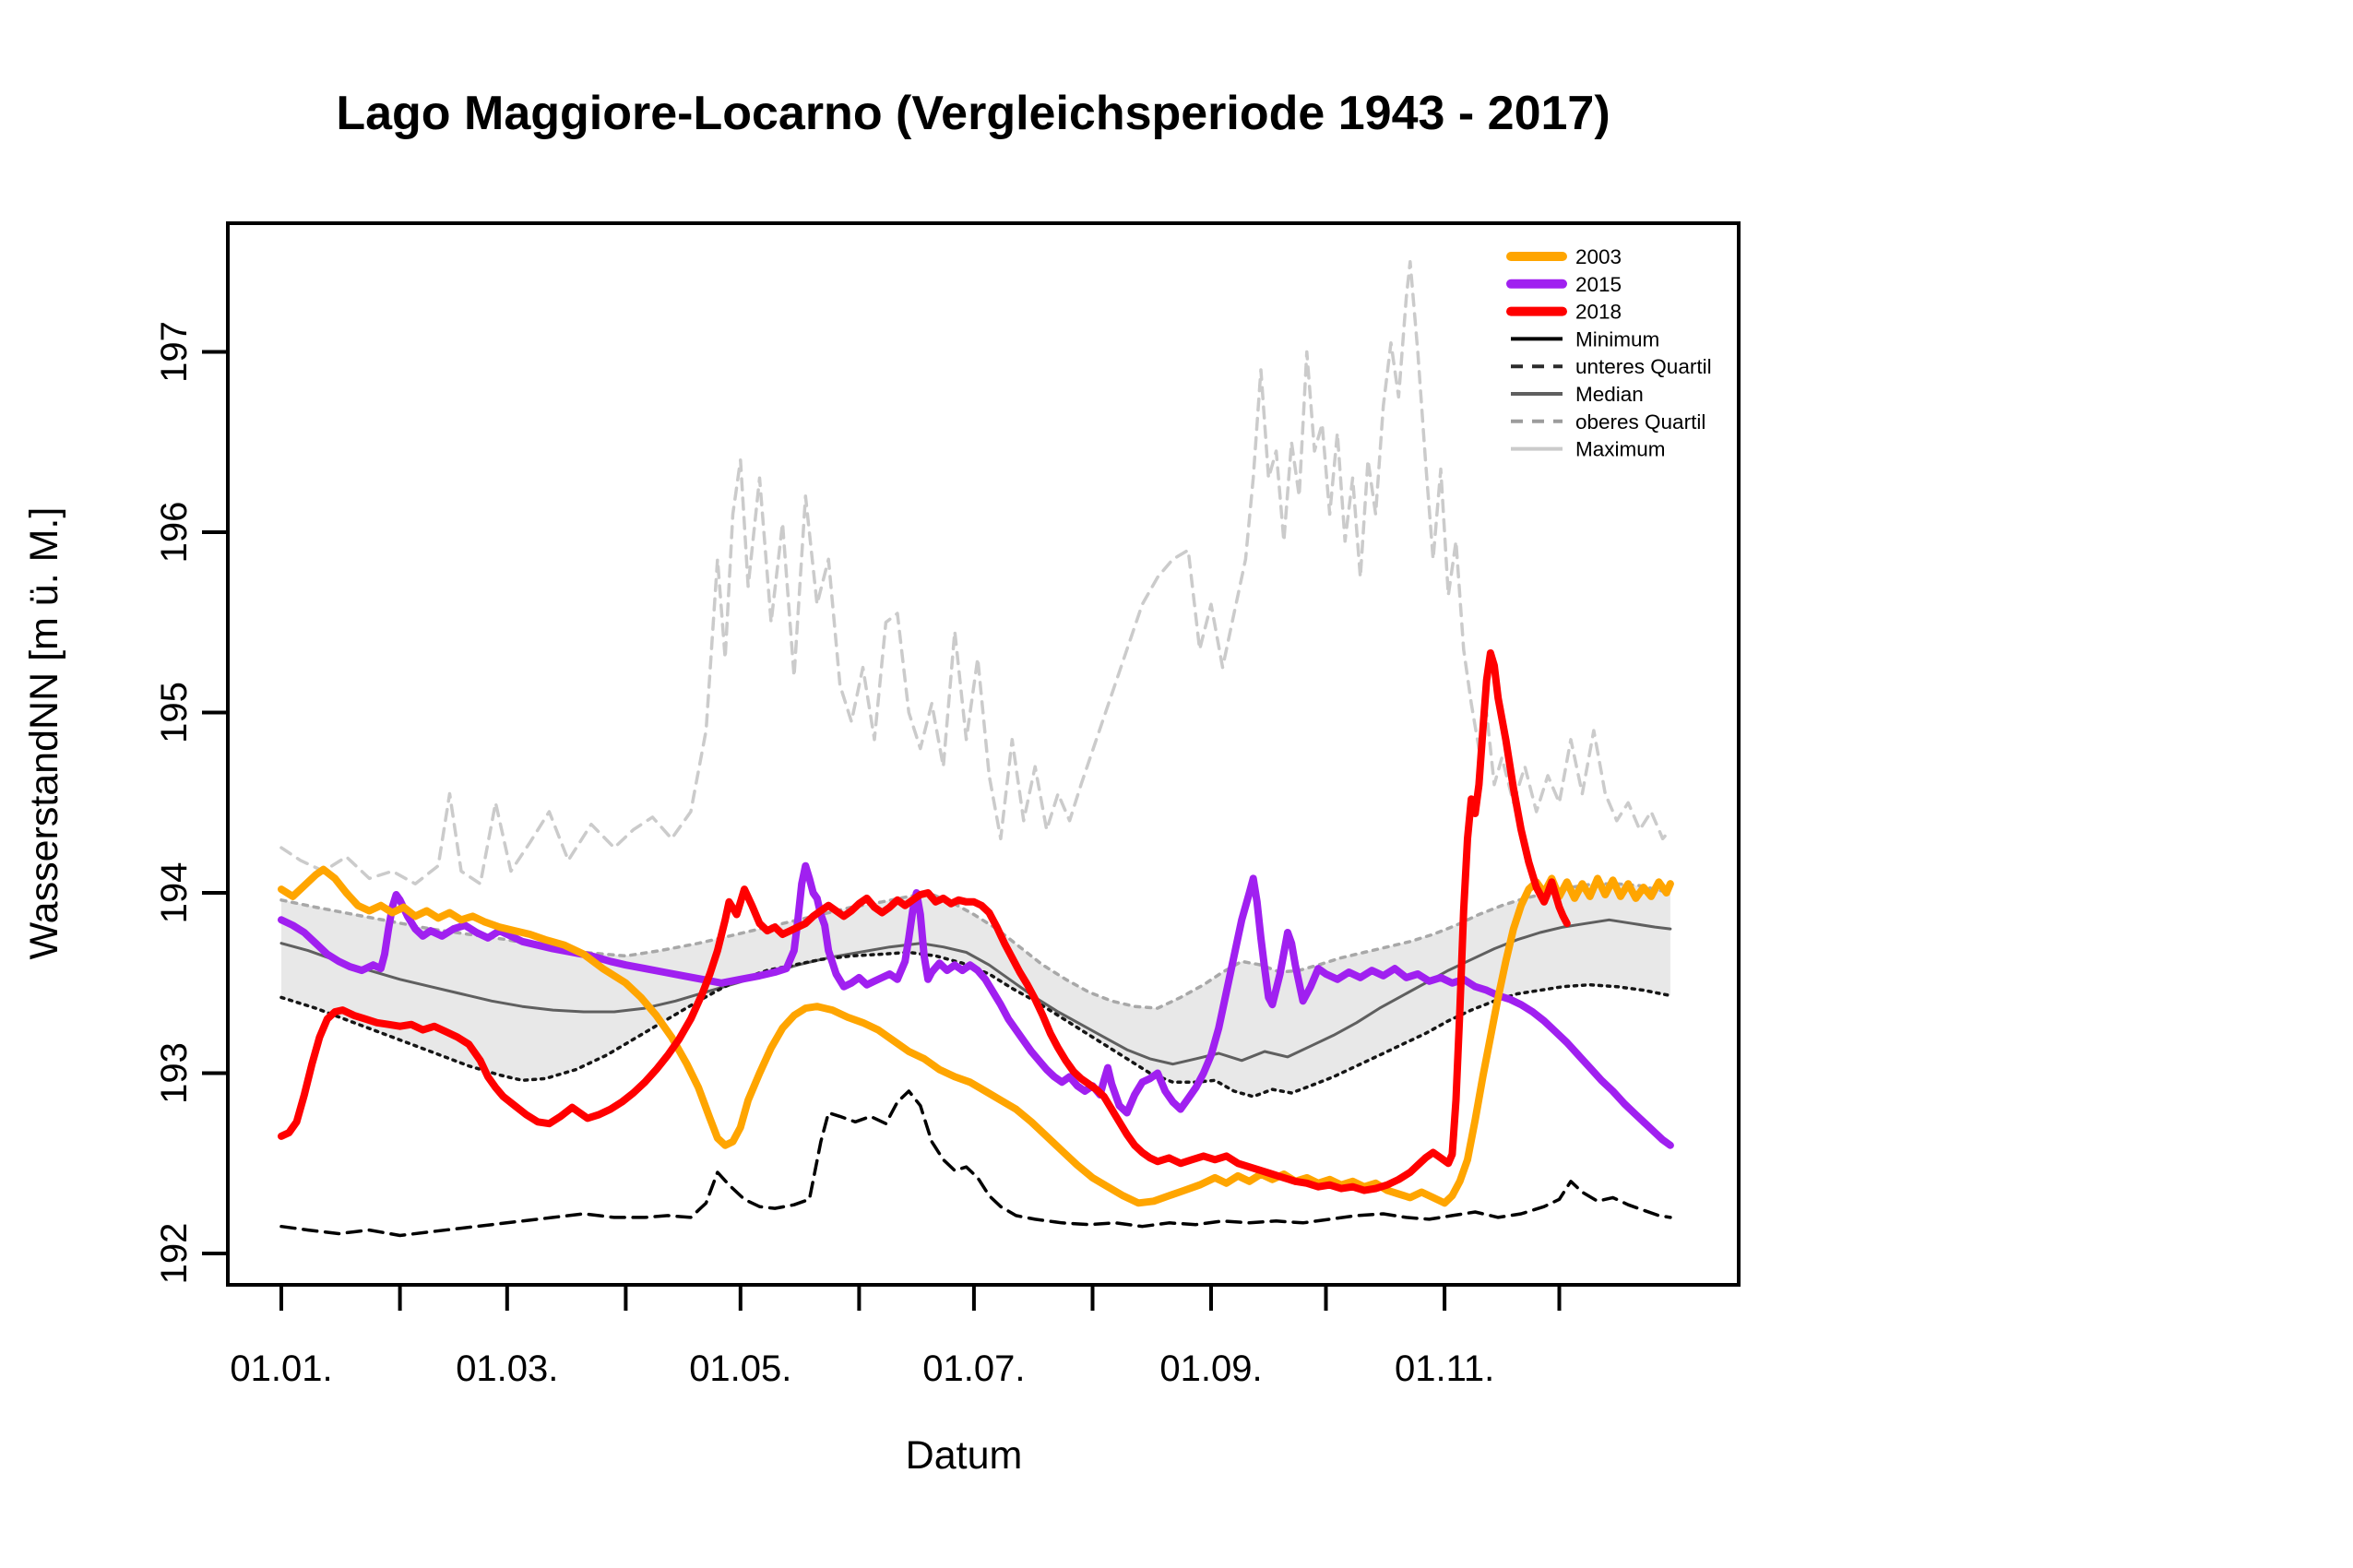 This screenshot has height=1568, width=2353. I want to click on x-tick-label: 01.07., so click(973, 1368).